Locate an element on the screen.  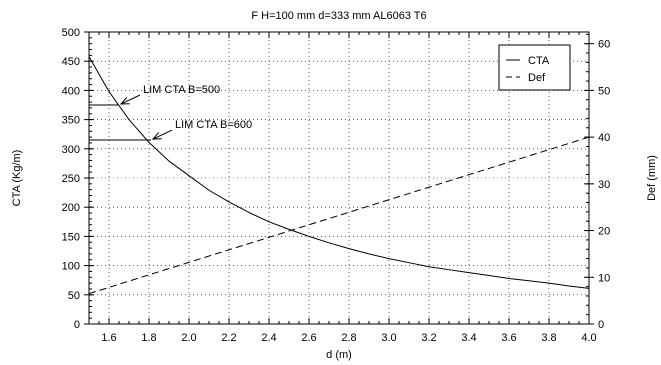
x-tick-label: 2.6 is located at coordinates (308, 338).